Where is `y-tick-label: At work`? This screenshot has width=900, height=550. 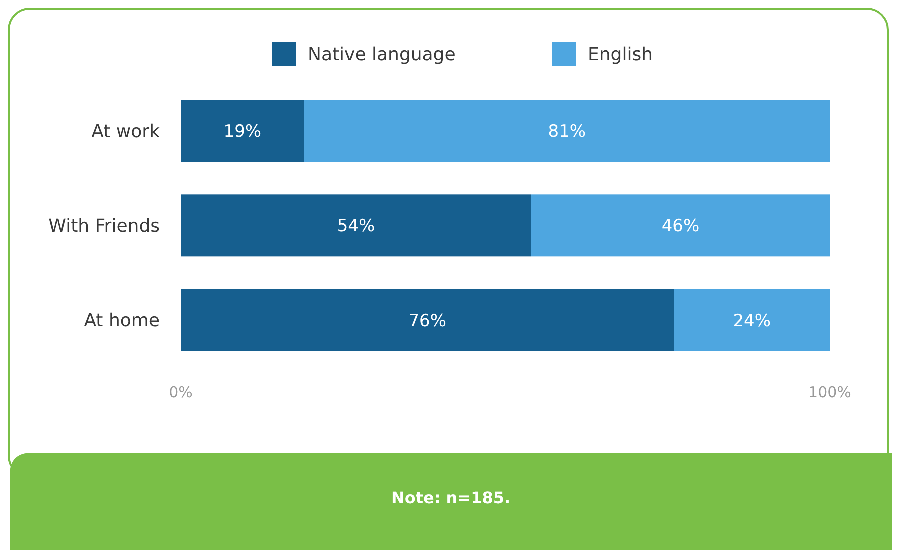 y-tick-label: At work is located at coordinates (126, 131).